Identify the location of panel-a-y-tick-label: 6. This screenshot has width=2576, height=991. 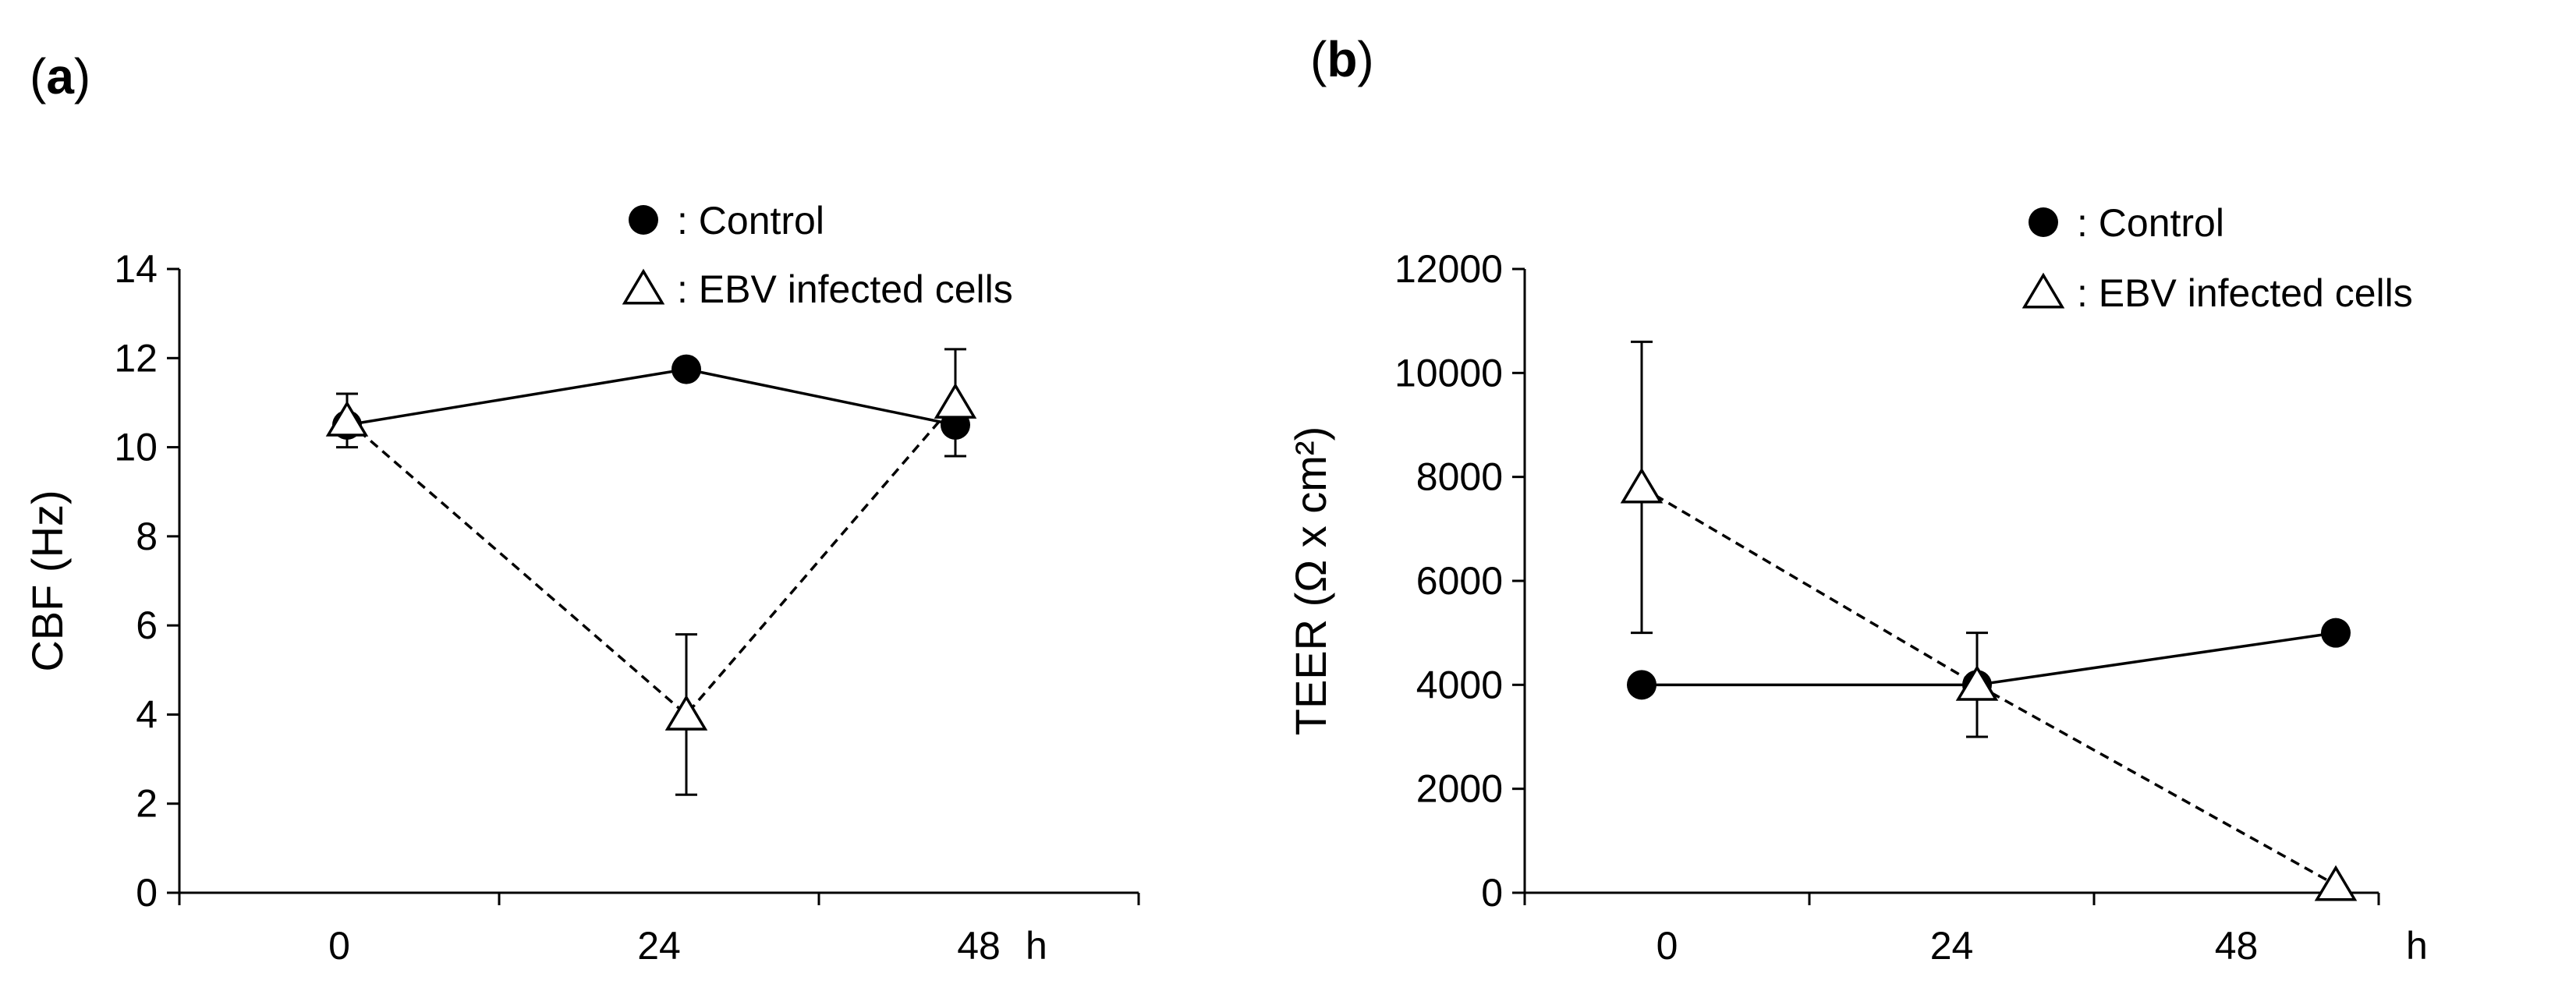
(147, 625).